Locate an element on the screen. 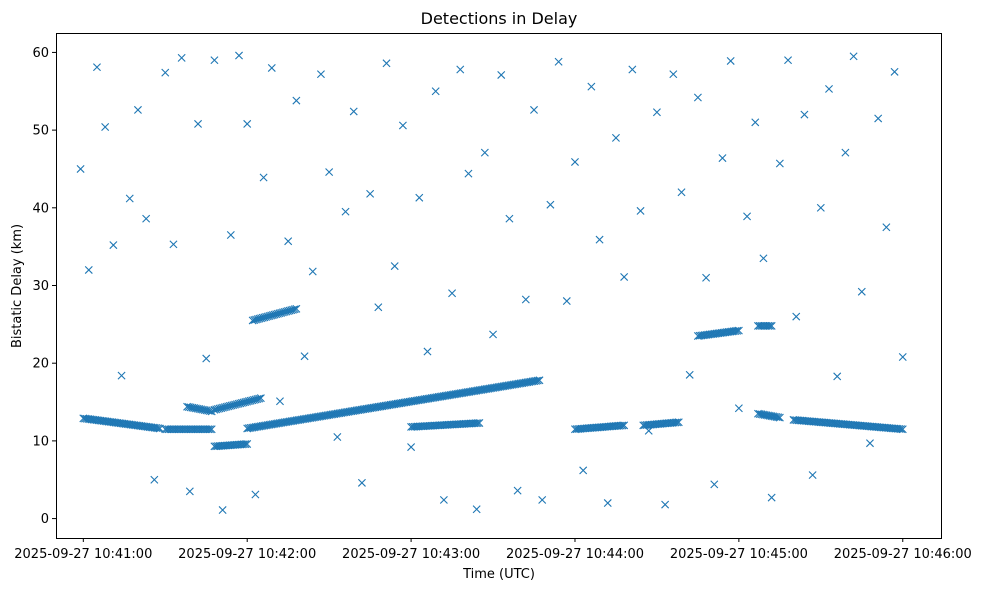  x-tick-label: 2025-09-27 10:44:00 is located at coordinates (575, 554).